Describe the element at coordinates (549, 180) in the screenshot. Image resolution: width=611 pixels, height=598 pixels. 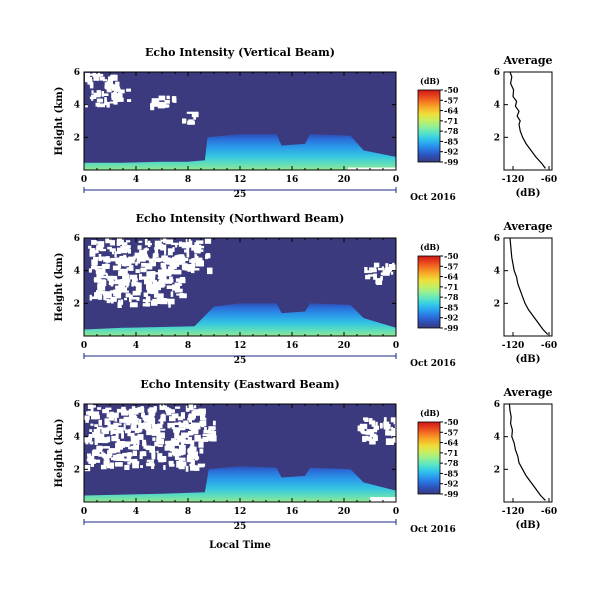
I see `average-x-tick-label: -60` at that location.